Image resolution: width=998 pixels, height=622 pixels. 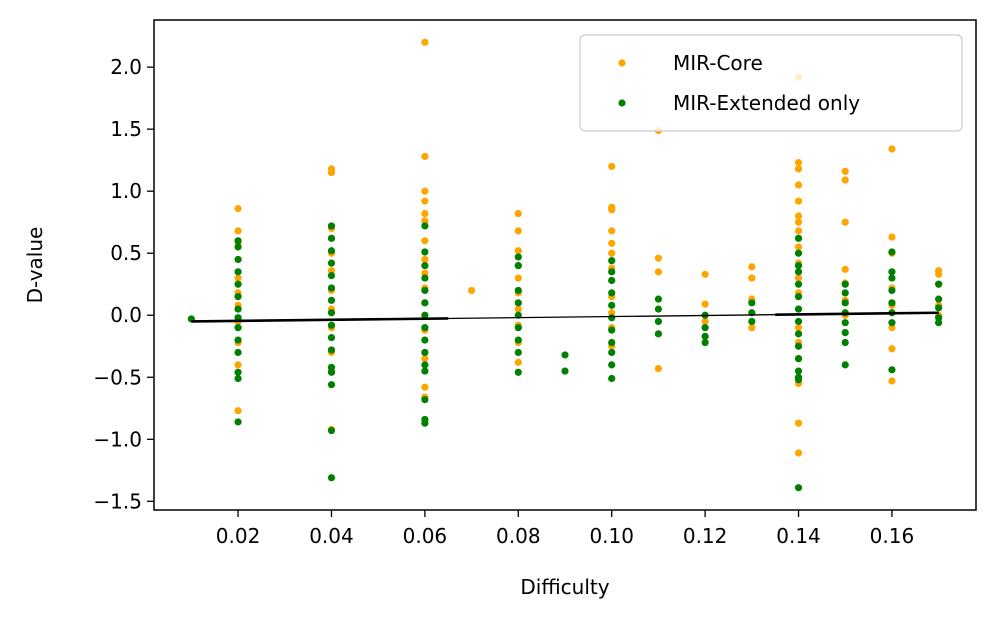 What do you see at coordinates (238, 536) in the screenshot?
I see `x-tick-label: 0.02` at bounding box center [238, 536].